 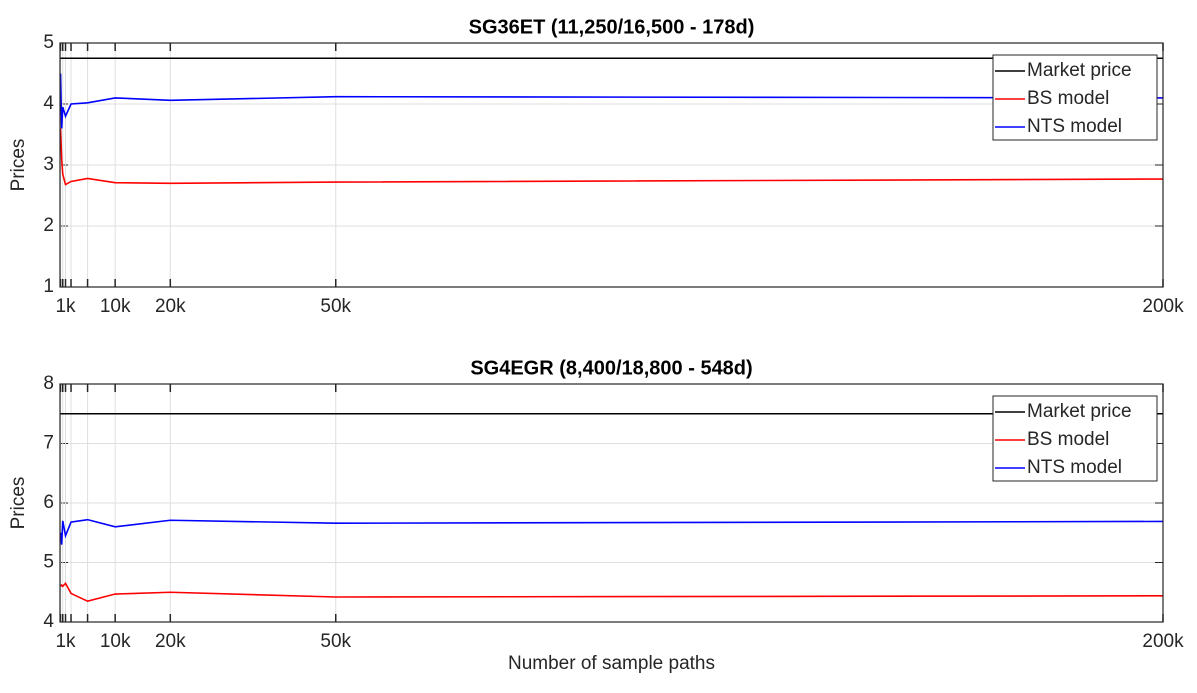 I want to click on y-tick-label: 3, so click(x=48, y=164).